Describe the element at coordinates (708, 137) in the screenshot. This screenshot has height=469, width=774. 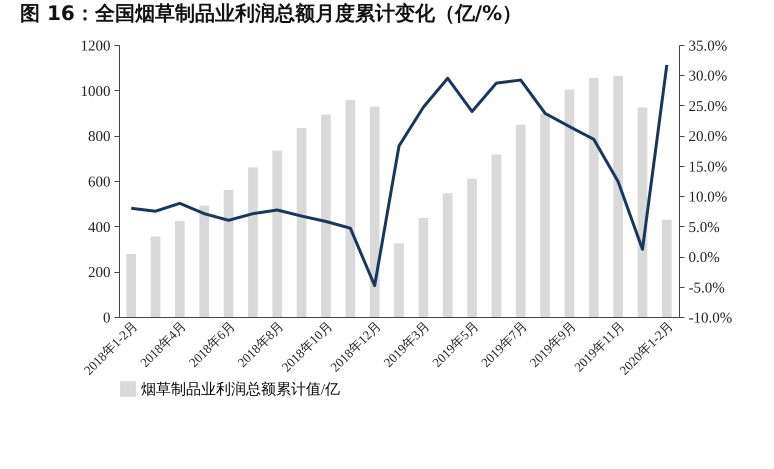
I see `y2-tick-label: 20.0%` at that location.